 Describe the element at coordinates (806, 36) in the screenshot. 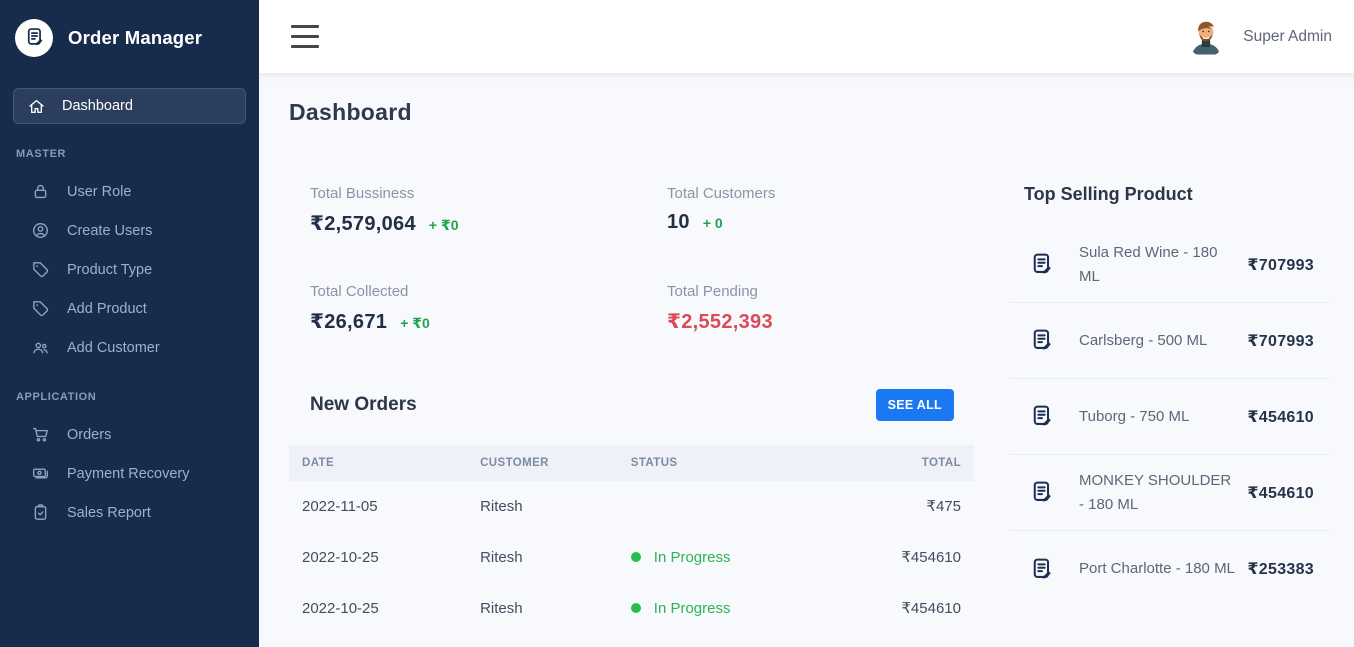

I see `topbar: Super Admin` at that location.